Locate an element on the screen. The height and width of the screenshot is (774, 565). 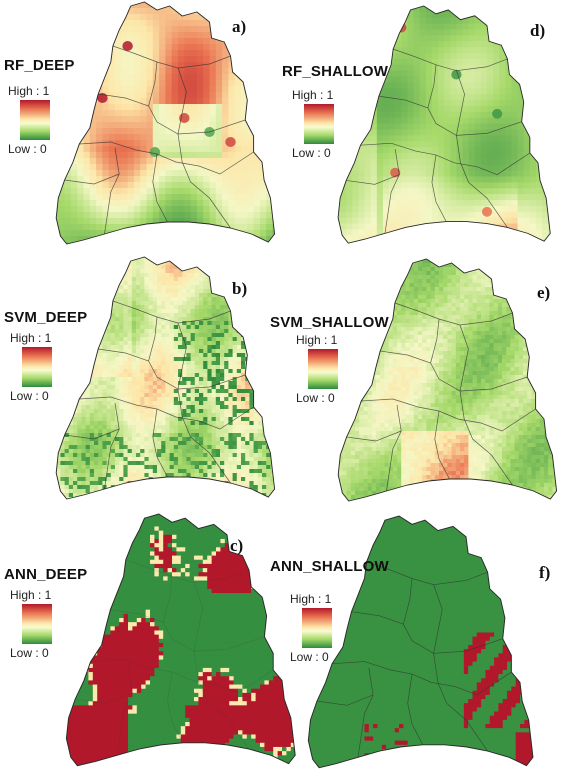
panel-letter: d) is located at coordinates (538, 30).